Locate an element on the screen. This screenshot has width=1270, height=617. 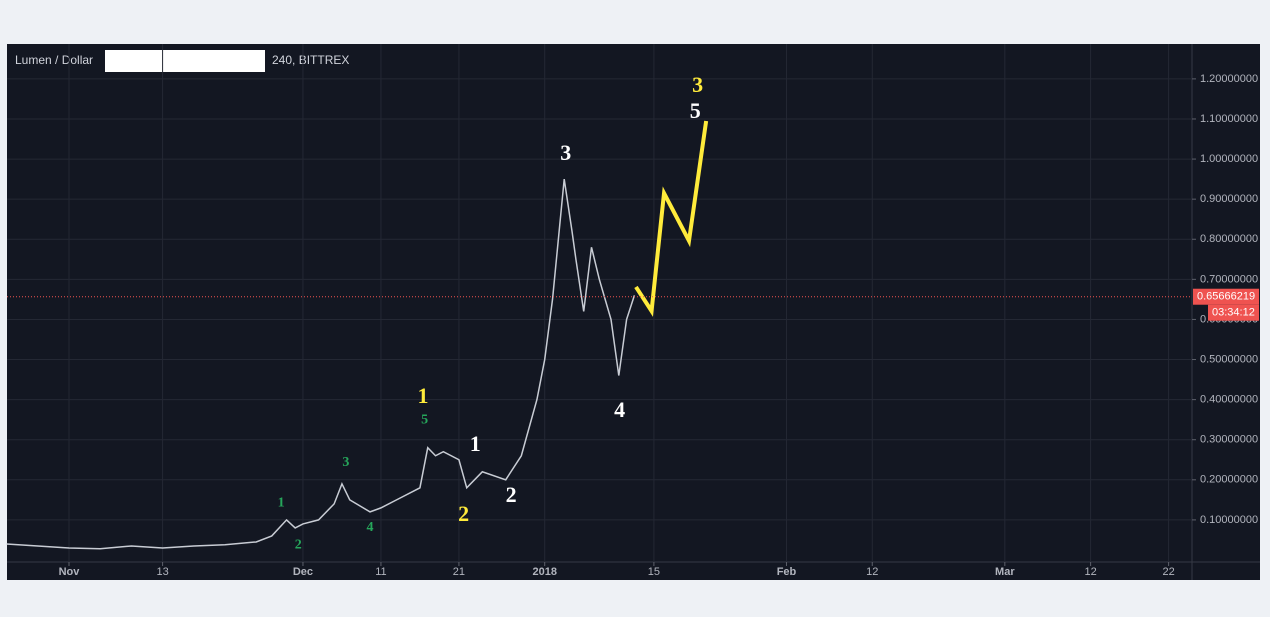
chart-interval: 240, BITTREX is located at coordinates (310, 60).